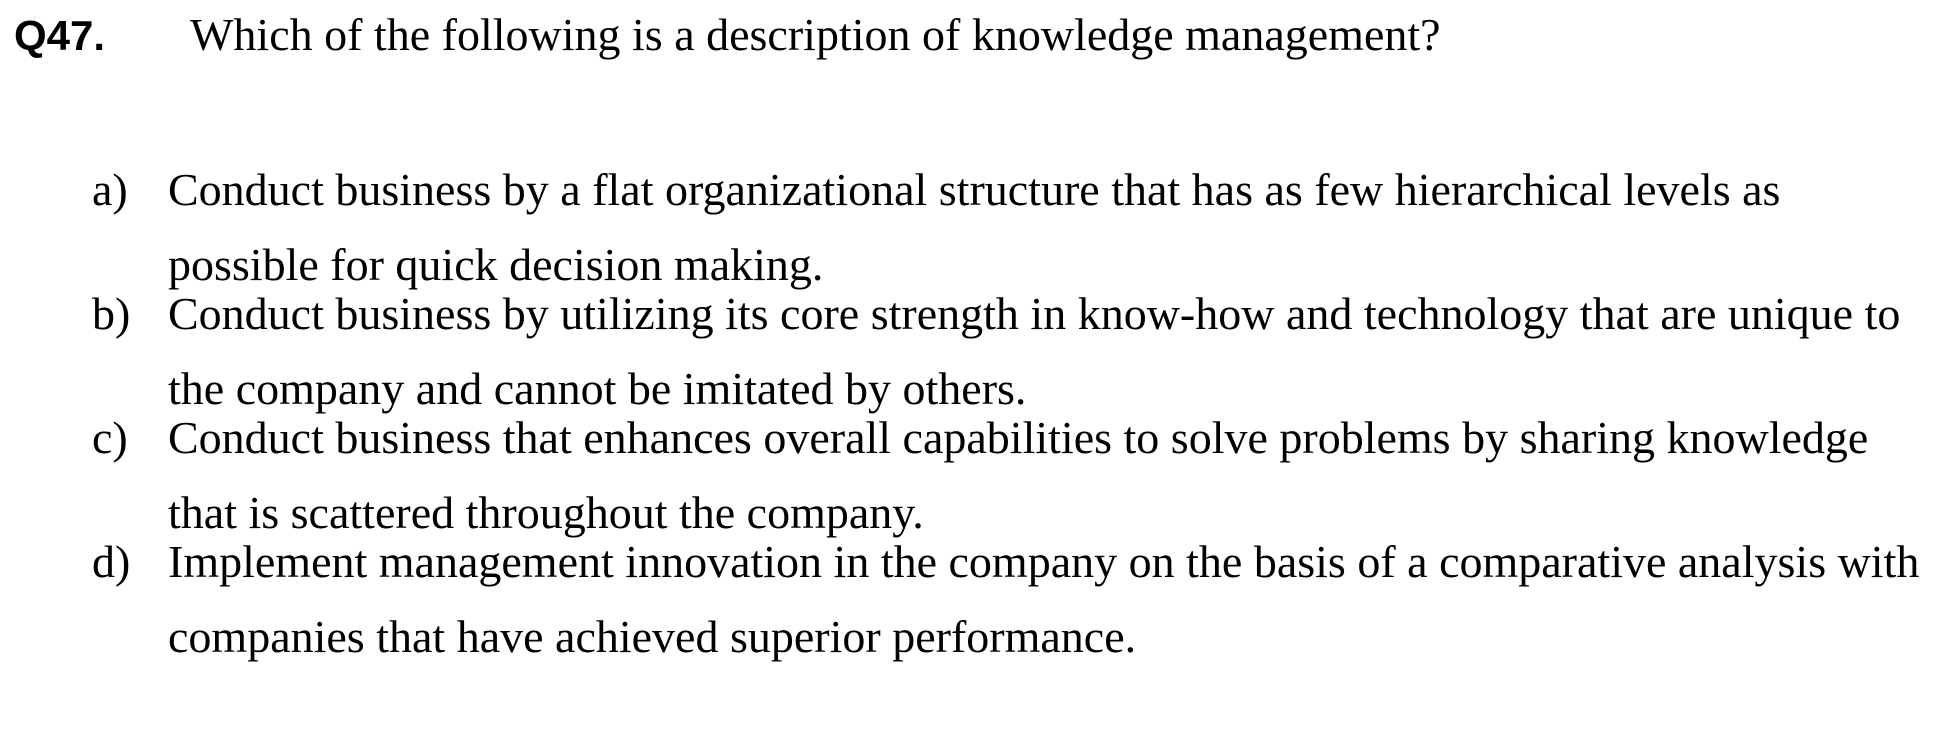 This screenshot has height=754, width=1936. What do you see at coordinates (110, 189) in the screenshot?
I see `option-letter: a)` at bounding box center [110, 189].